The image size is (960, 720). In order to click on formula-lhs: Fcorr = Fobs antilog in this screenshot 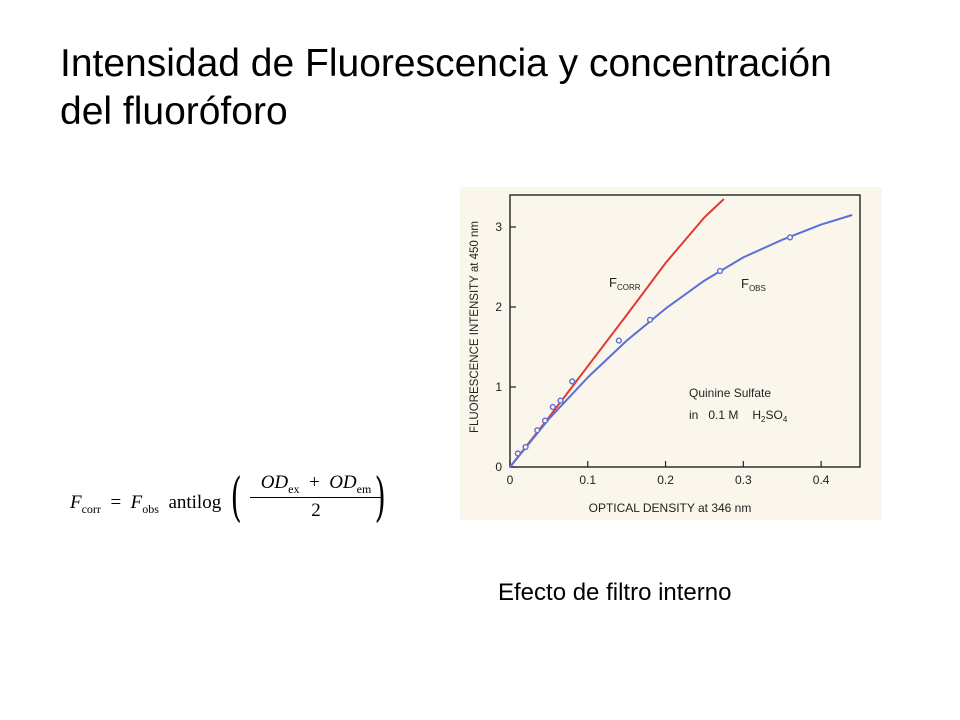, I will do `click(146, 504)`.